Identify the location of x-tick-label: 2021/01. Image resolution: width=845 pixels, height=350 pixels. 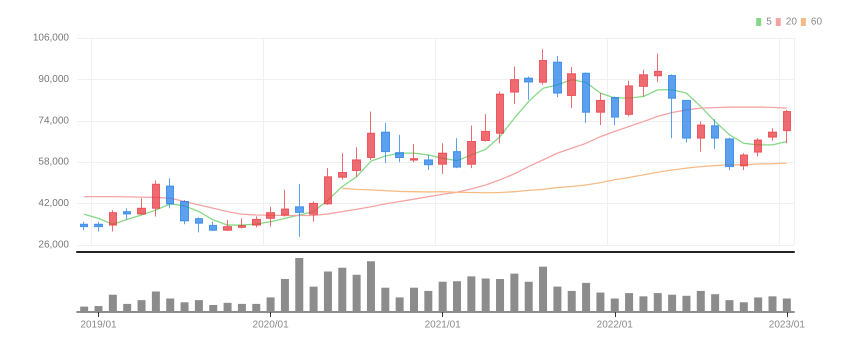
(443, 325).